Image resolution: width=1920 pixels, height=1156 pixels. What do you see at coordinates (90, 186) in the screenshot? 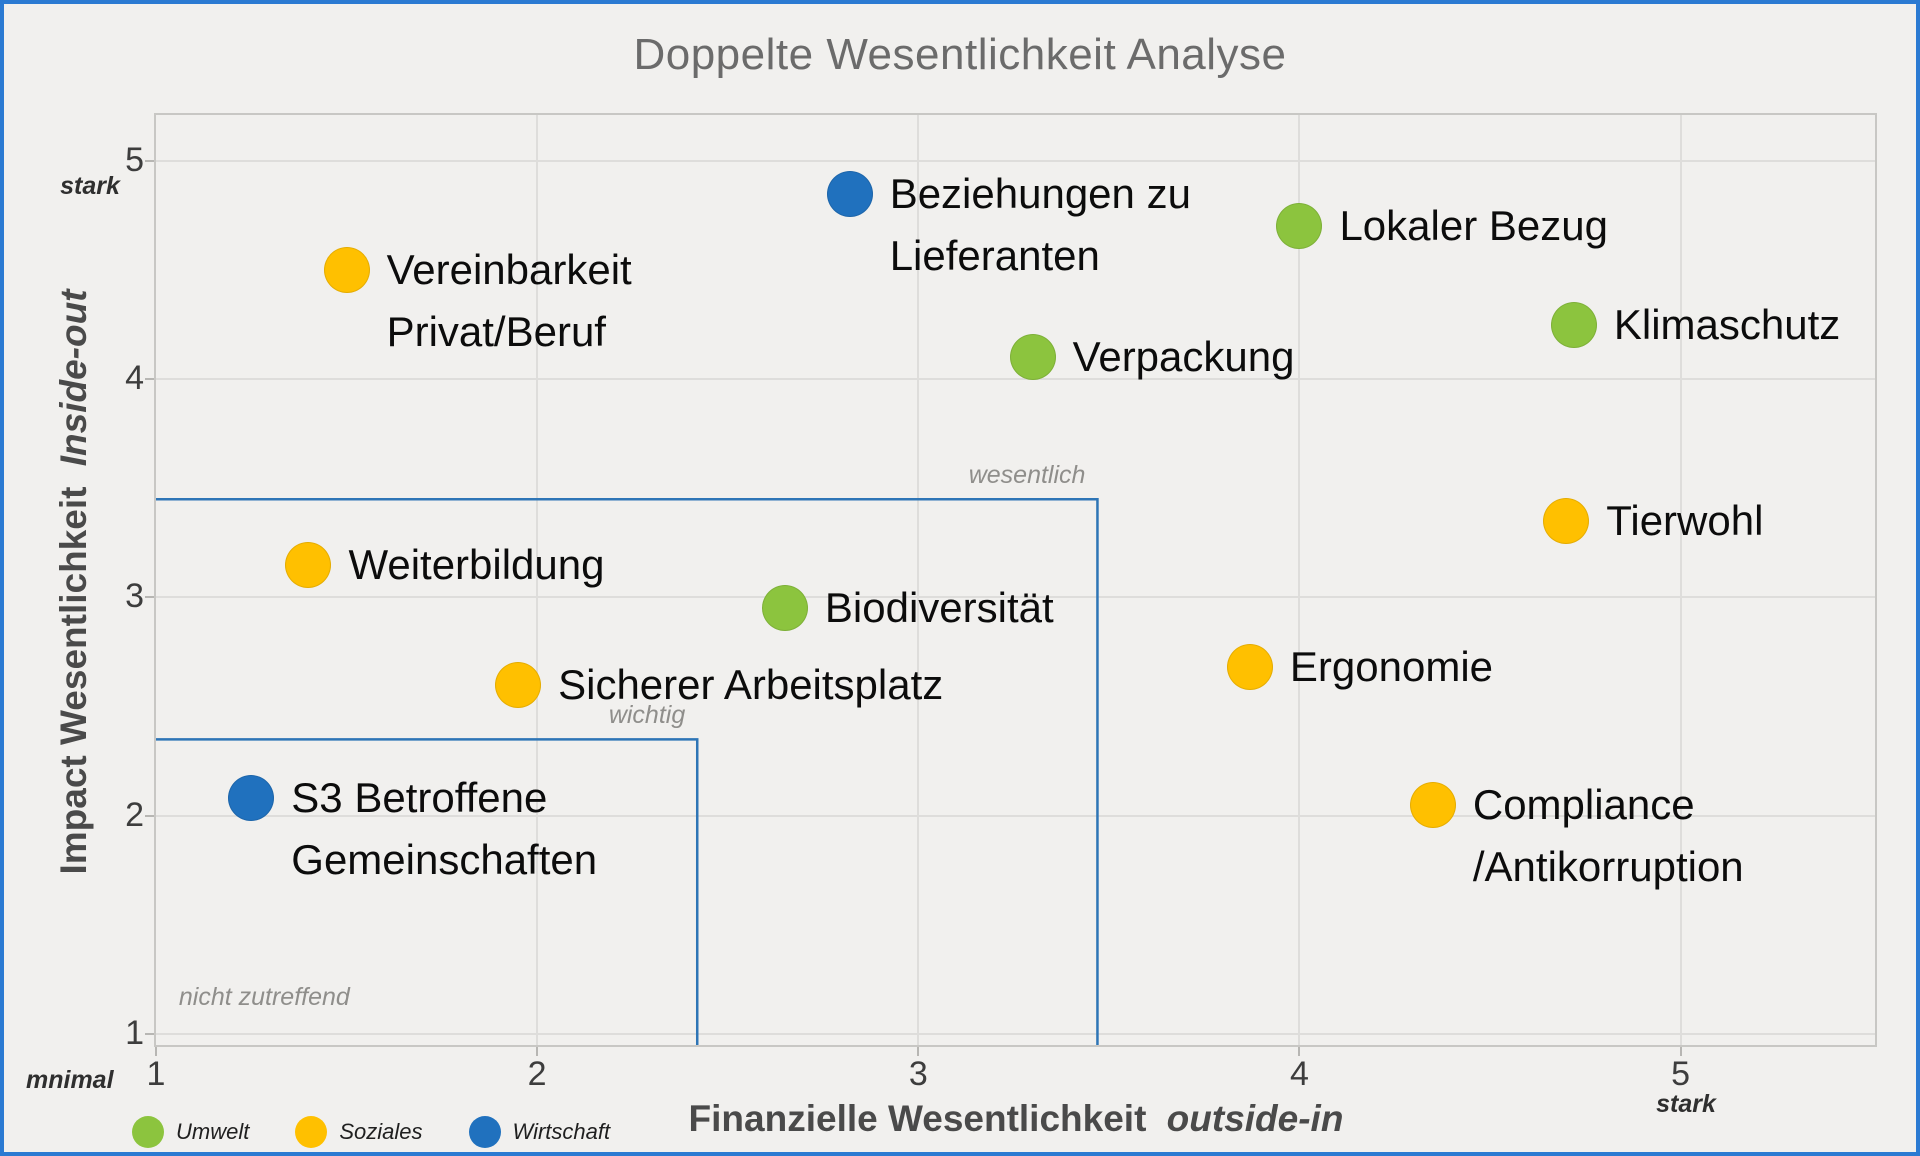
I see `y-axis-max-label: stark` at bounding box center [90, 186].